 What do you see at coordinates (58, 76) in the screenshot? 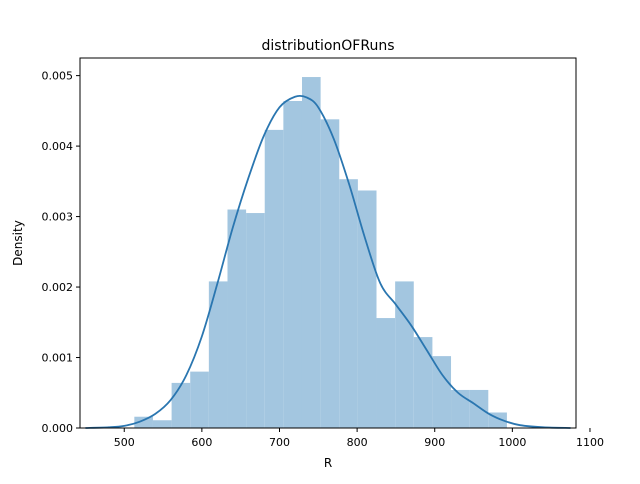
I see `y-tick-label: 0.005` at bounding box center [58, 76].